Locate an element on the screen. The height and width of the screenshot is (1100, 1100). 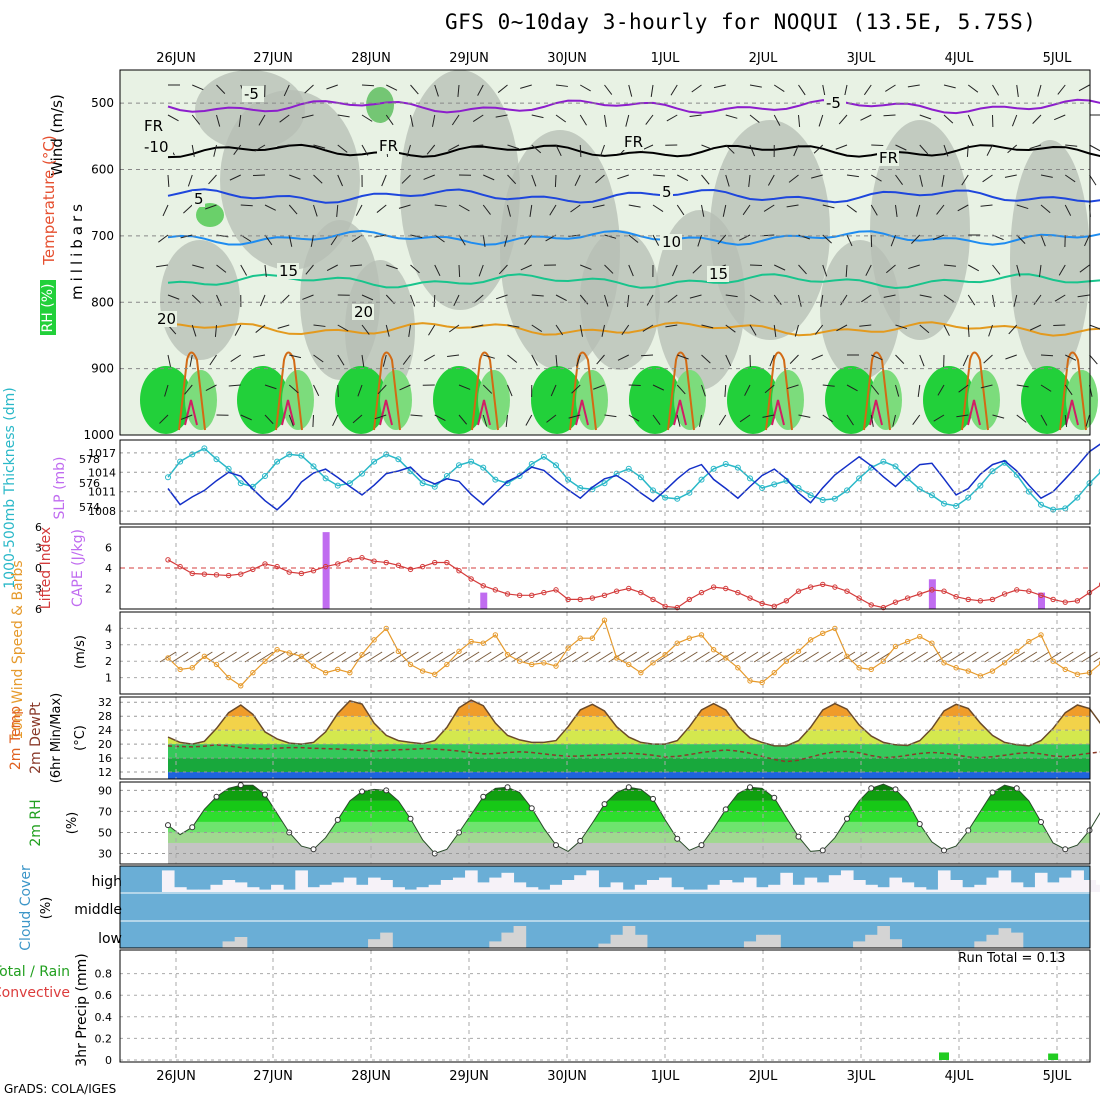
pressure-tick-600: 600 is located at coordinates (102, 170).